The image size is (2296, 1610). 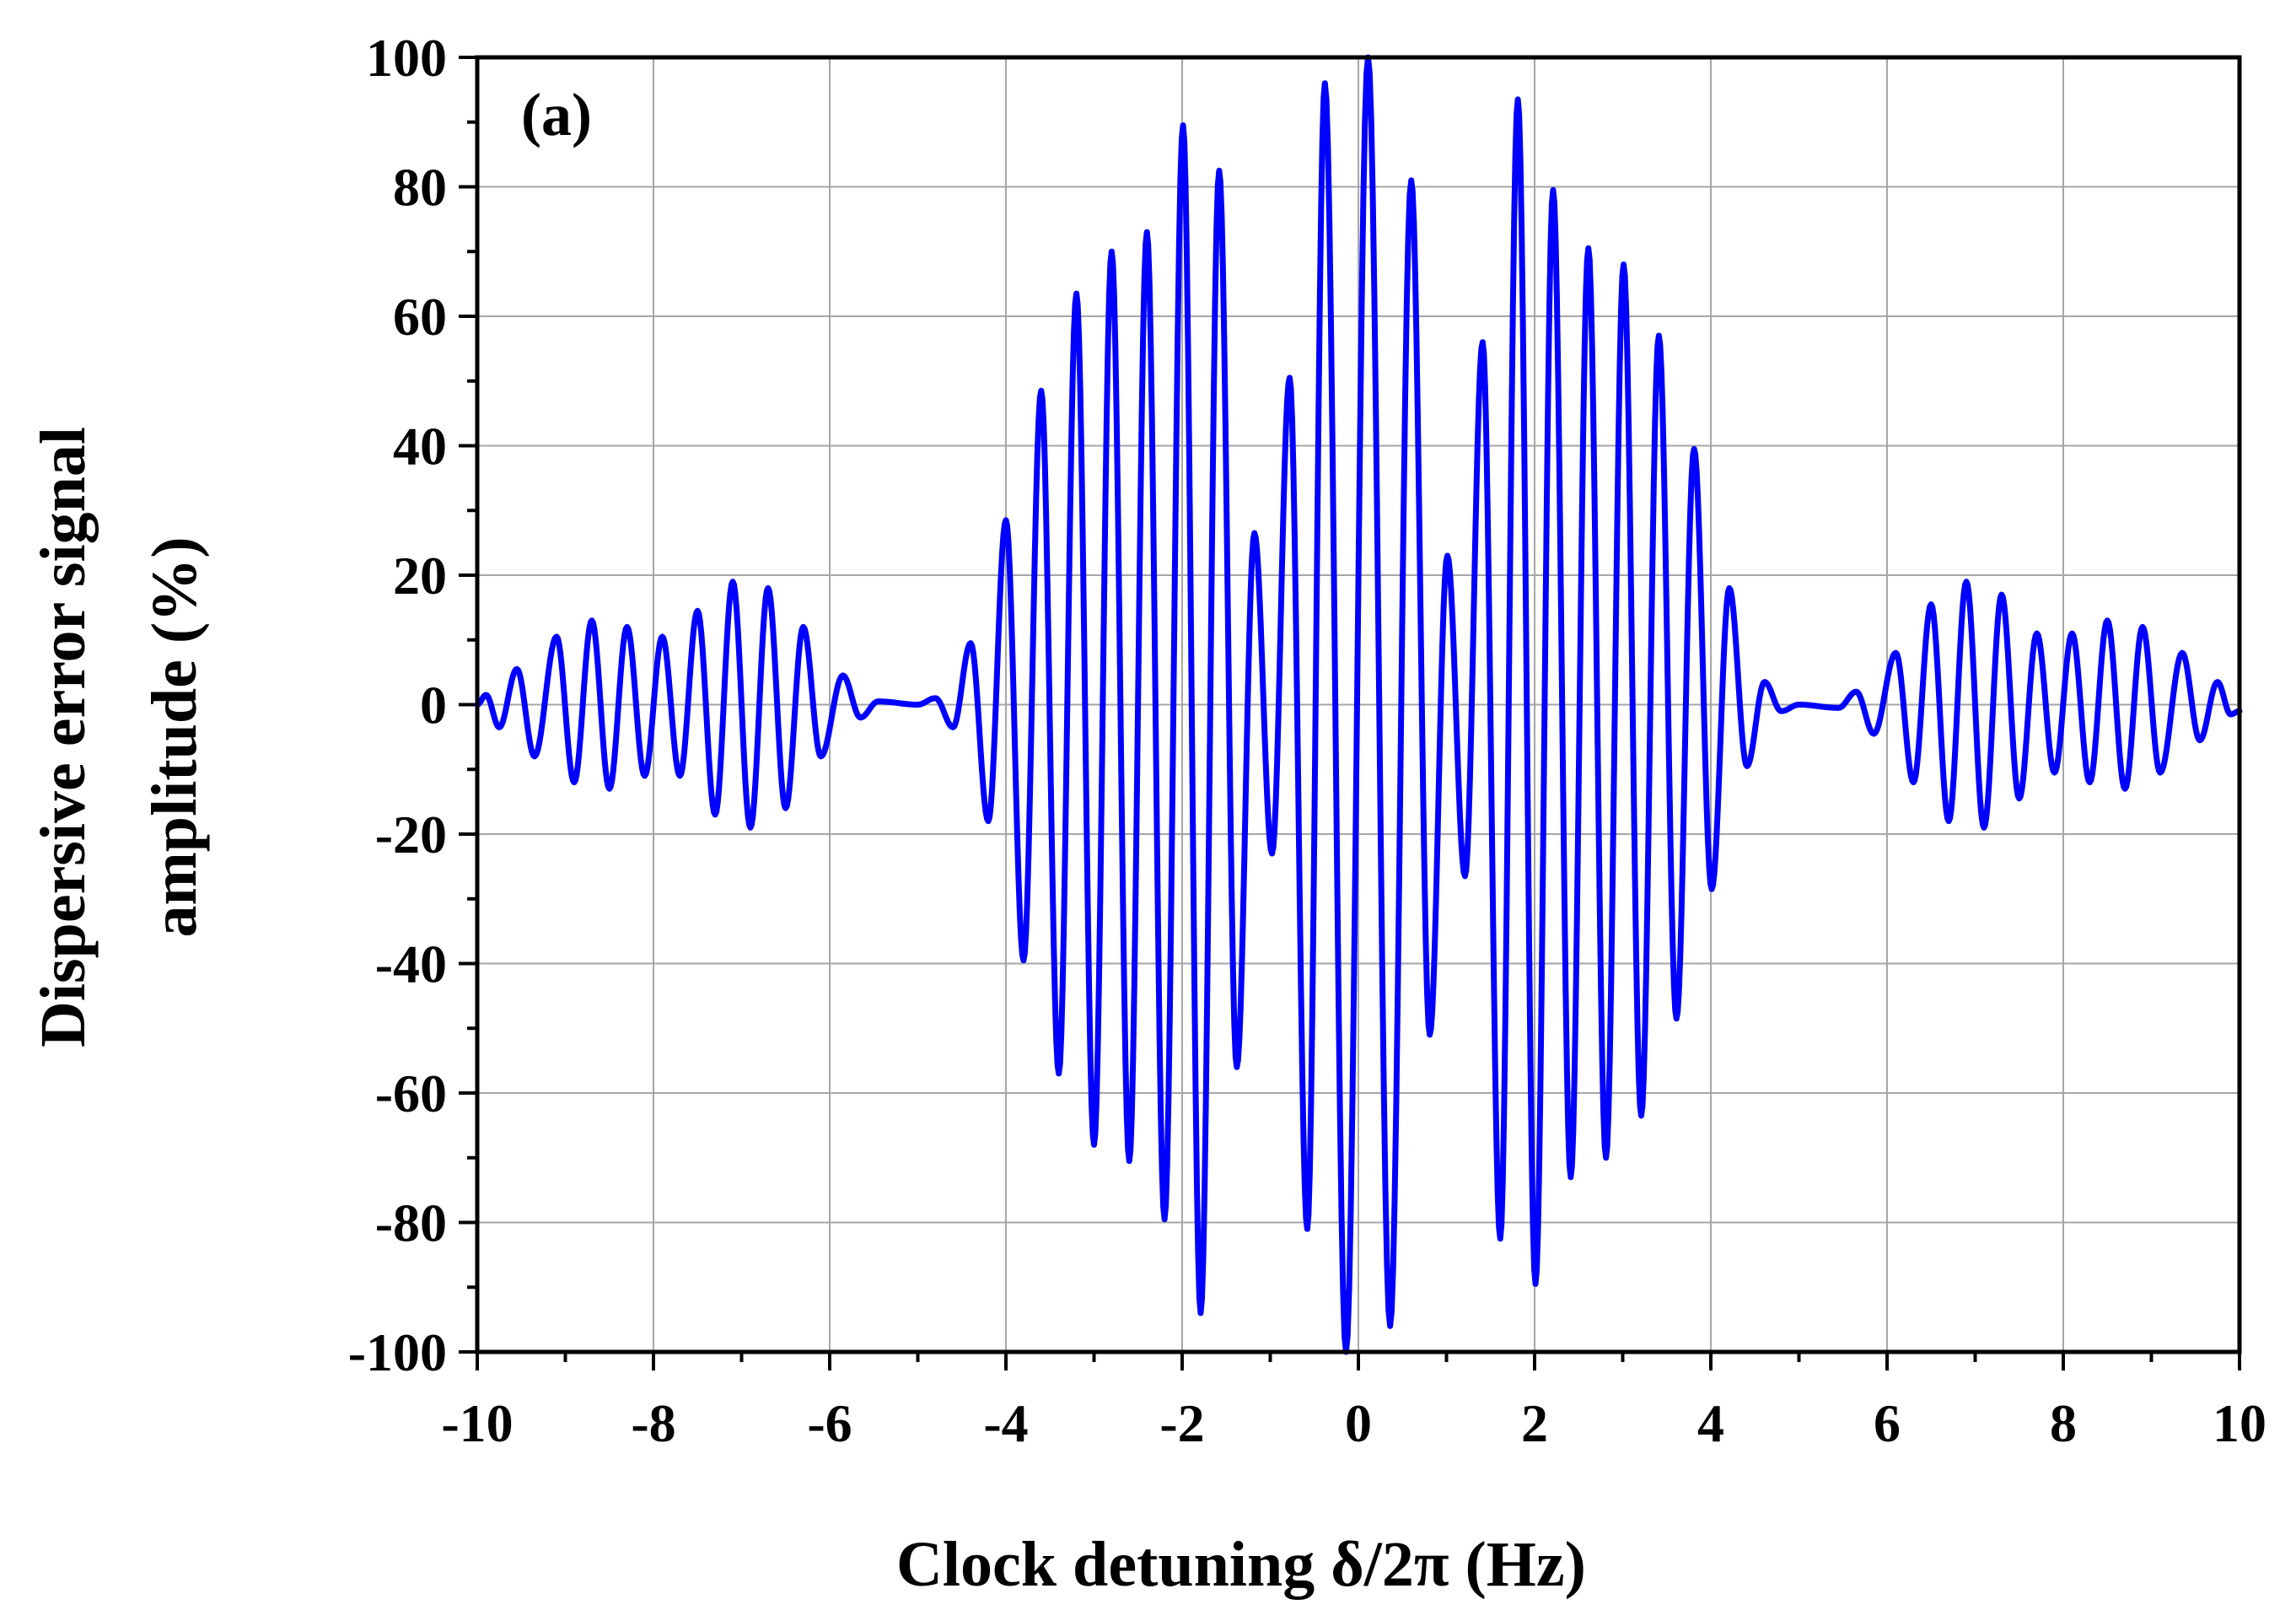 I want to click on y-tick-label: 40, so click(x=420, y=447).